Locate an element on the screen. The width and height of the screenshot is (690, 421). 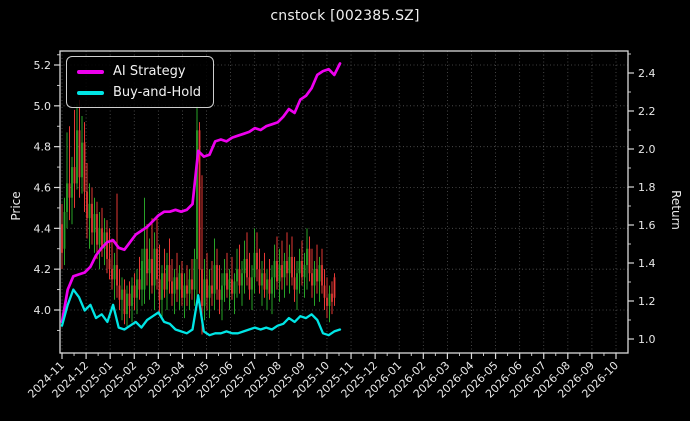
tick-label: 1.4 is located at coordinates (647, 263).